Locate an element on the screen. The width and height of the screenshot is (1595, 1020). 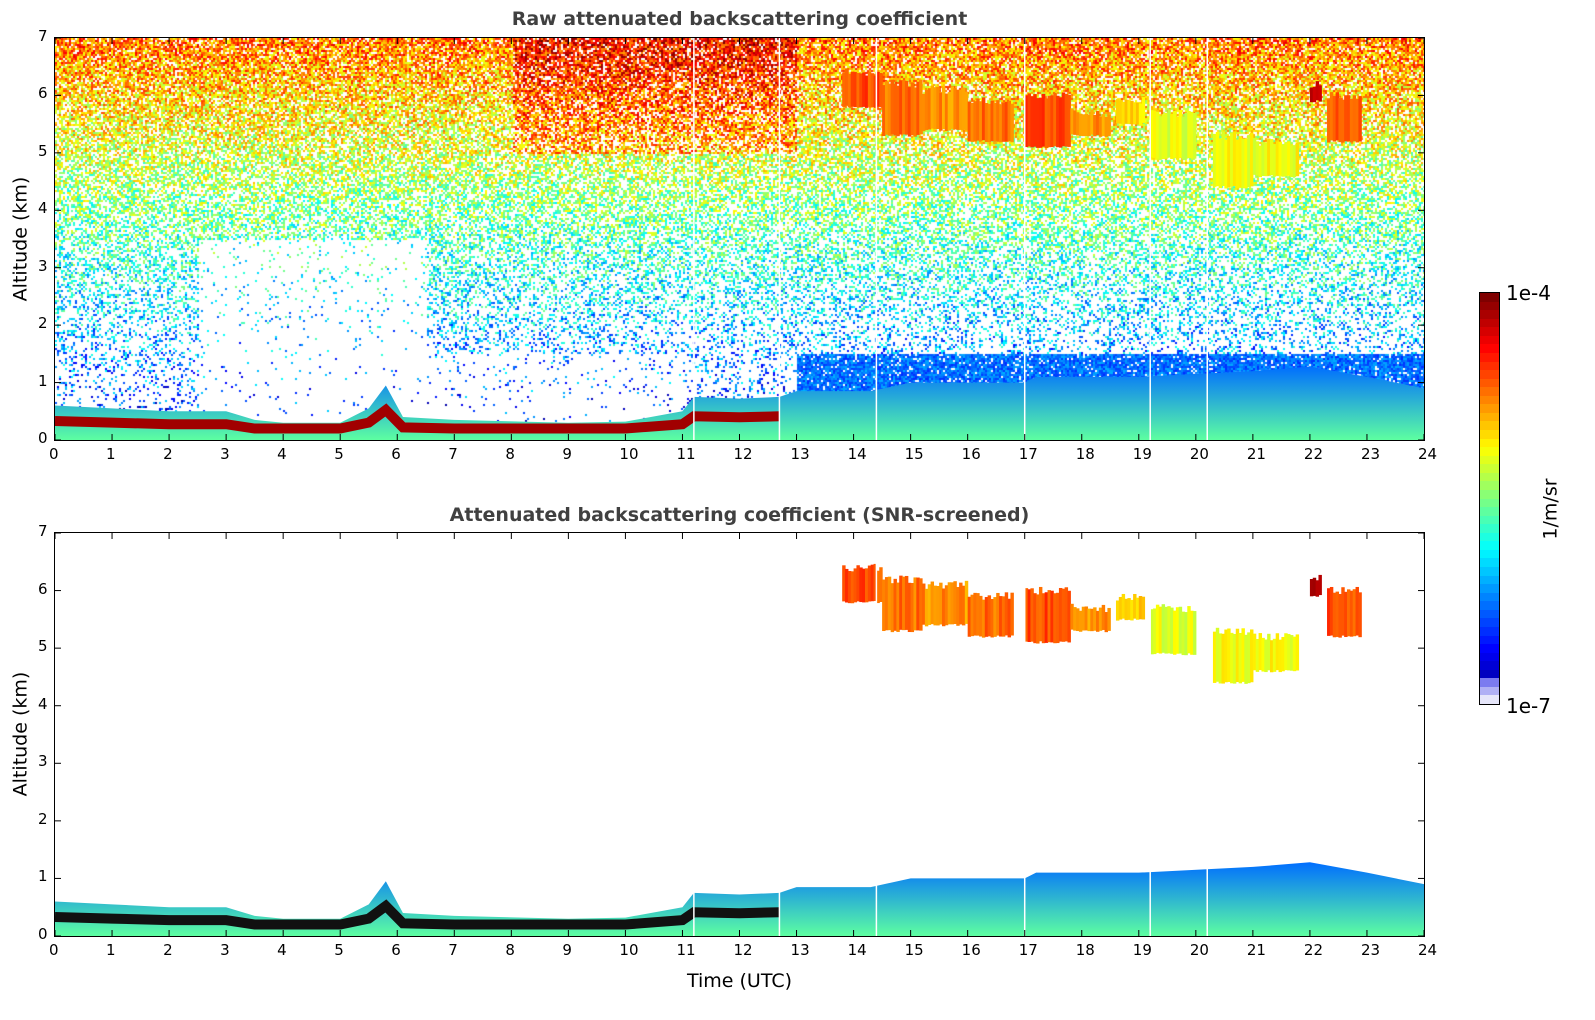
x-tick-label: 18 is located at coordinates (1085, 950).